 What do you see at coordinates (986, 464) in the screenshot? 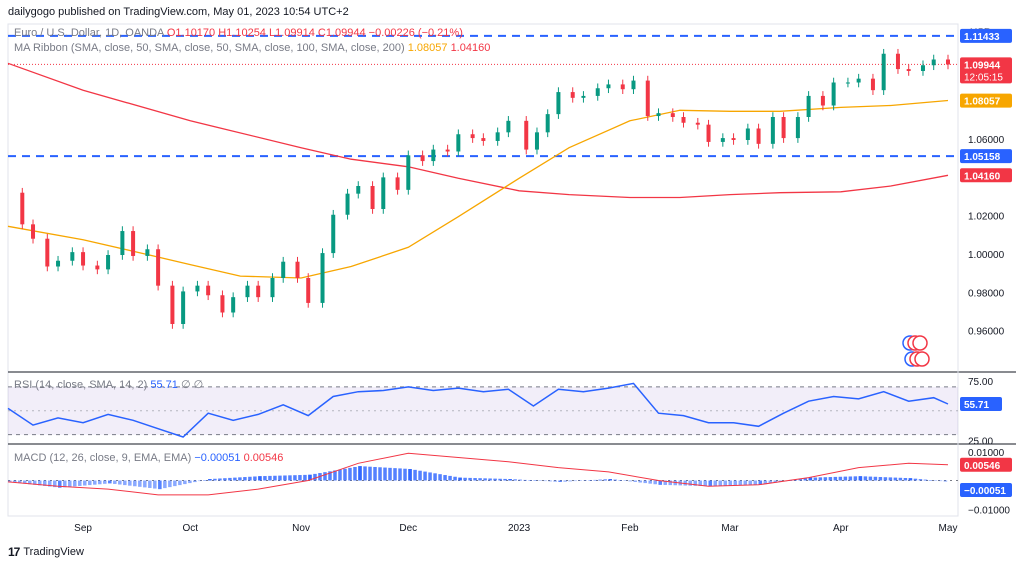
I see `macd-signal-bg` at bounding box center [986, 464].